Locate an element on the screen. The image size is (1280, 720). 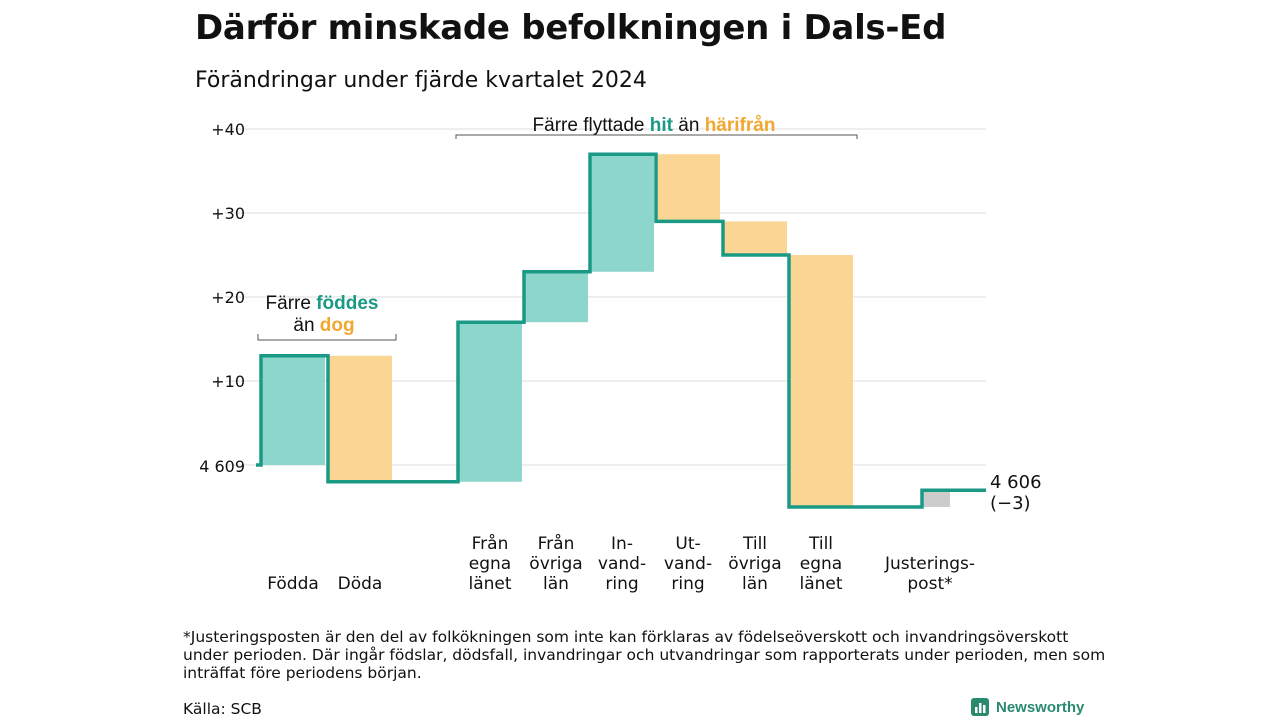
y-tick-label: +10 is located at coordinates (228, 381).